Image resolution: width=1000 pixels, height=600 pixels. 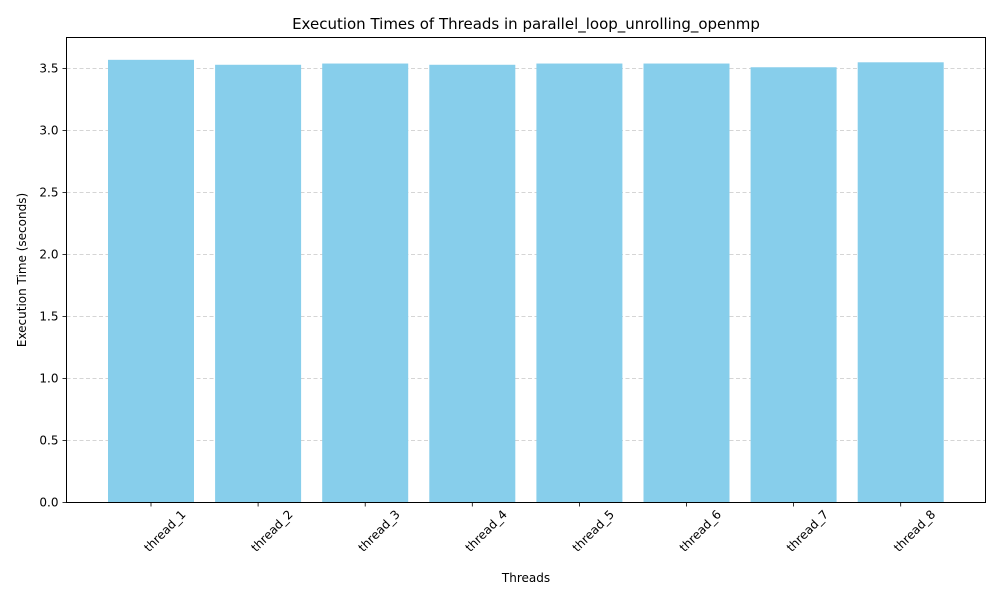 I want to click on x-axis-title: Threads, so click(x=525, y=578).